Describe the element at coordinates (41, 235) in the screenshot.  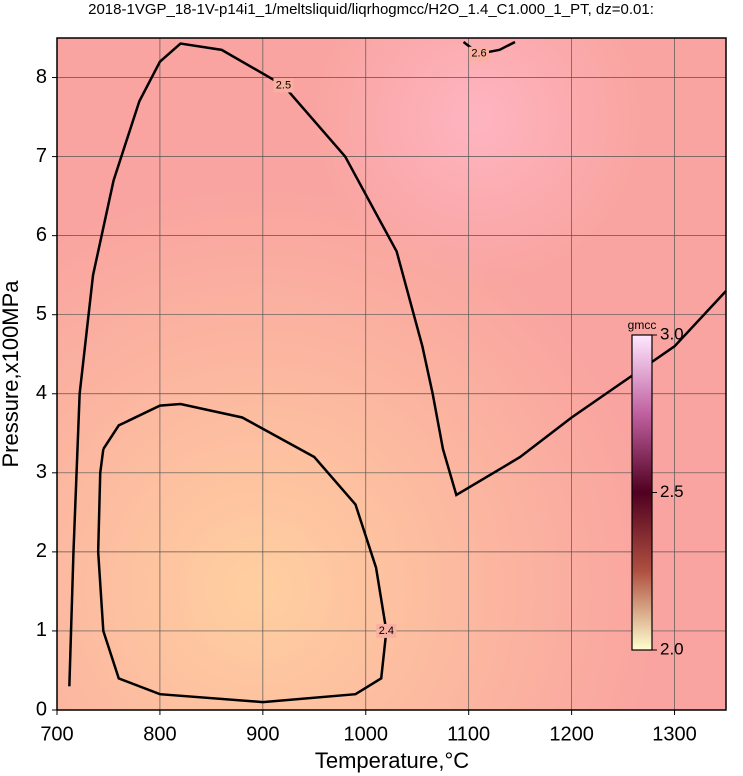
I see `y-tick-label: 6` at that location.